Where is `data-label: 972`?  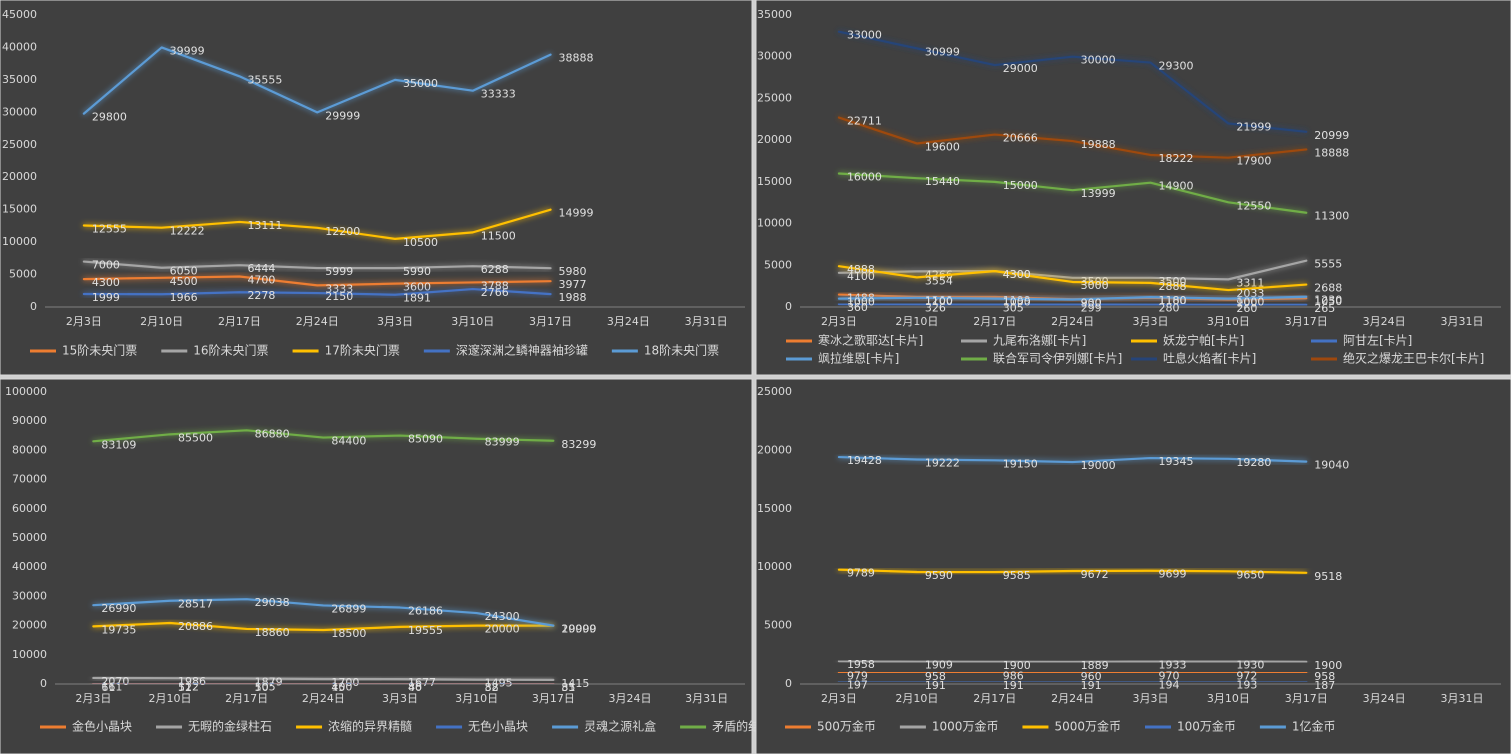
data-label: 972 is located at coordinates (1246, 676).